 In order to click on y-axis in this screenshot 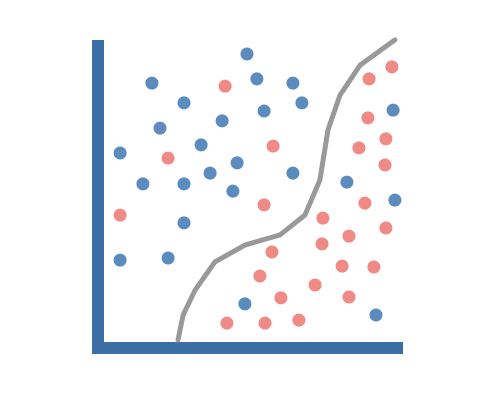, I will do `click(98, 197)`.